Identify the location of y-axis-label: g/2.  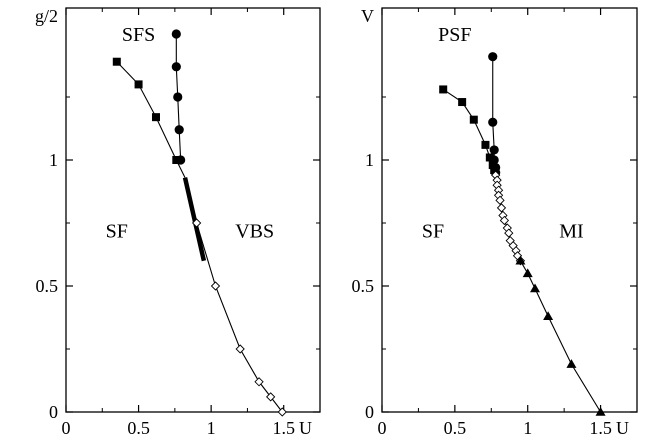
(46, 16).